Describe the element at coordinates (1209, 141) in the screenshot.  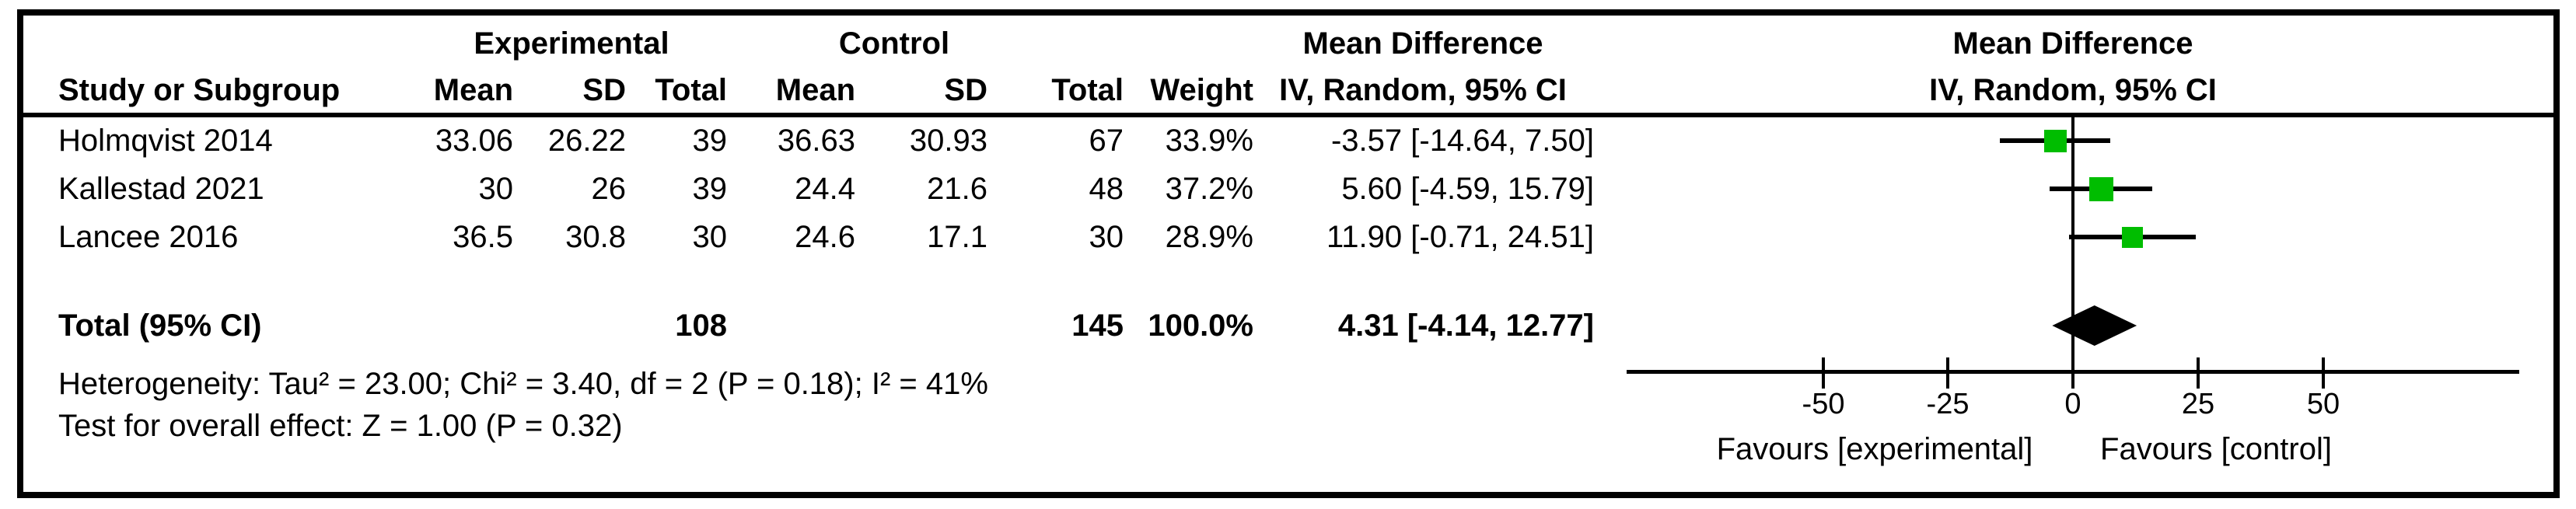
I see `weight-value: 33.9%` at that location.